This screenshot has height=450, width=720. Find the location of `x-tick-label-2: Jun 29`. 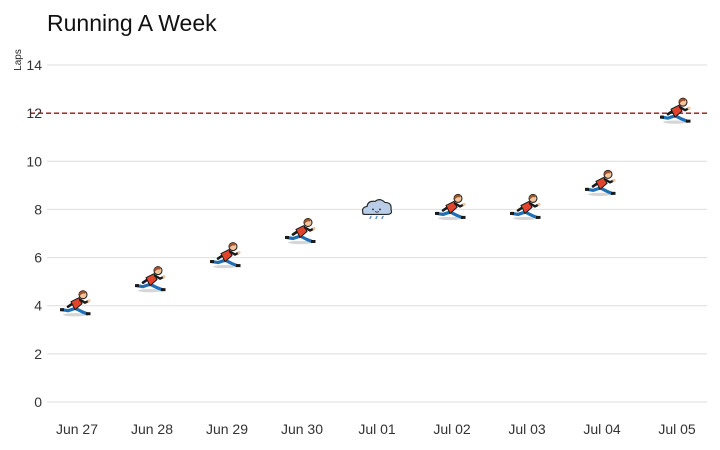

x-tick-label-2: Jun 29 is located at coordinates (227, 429).